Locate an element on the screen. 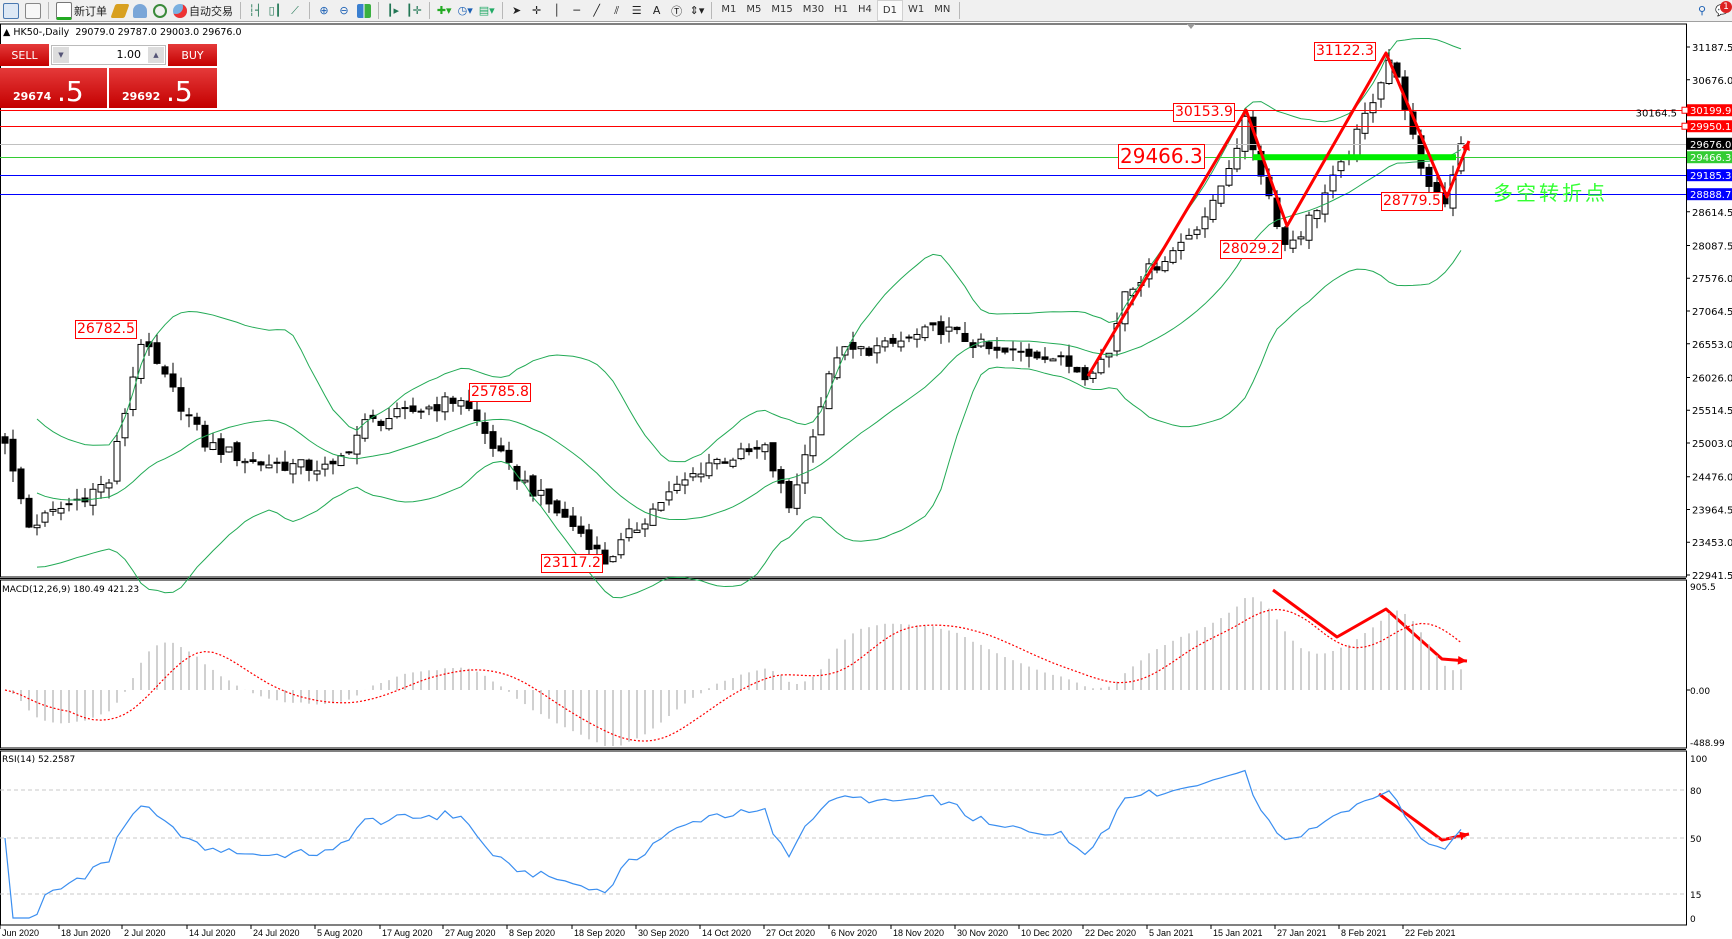  text-label-icon: Ⓣ is located at coordinates (677, 11).